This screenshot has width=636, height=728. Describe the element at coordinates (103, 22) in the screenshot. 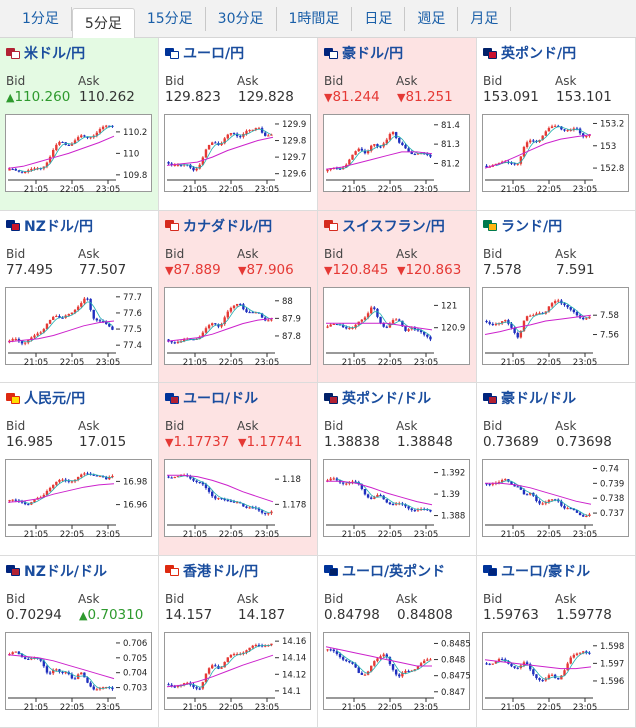

I see `tab-1: 5分足` at that location.